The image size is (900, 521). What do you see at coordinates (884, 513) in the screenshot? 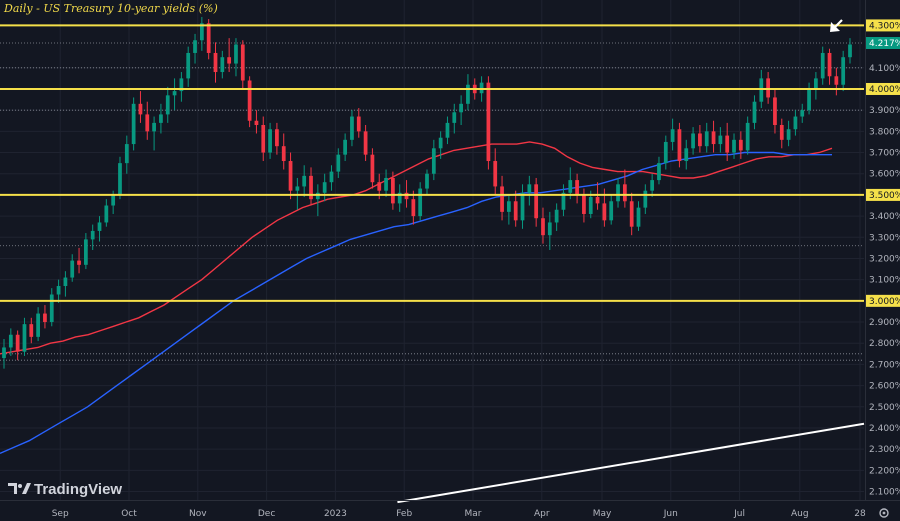
I see `gear-icon` at bounding box center [884, 513].